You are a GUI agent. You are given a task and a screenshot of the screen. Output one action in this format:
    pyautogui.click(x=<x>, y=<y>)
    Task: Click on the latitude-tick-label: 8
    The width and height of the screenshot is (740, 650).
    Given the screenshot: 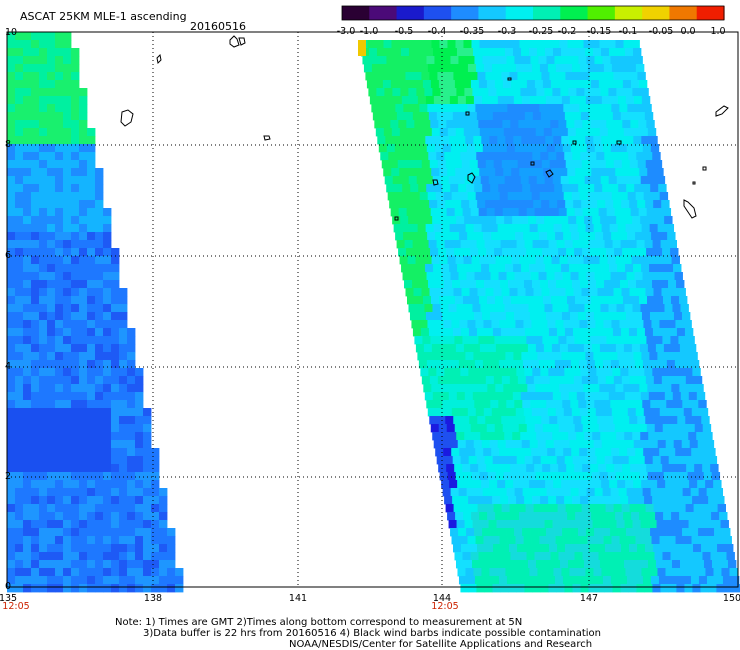 What is the action you would take?
    pyautogui.click(x=8, y=144)
    